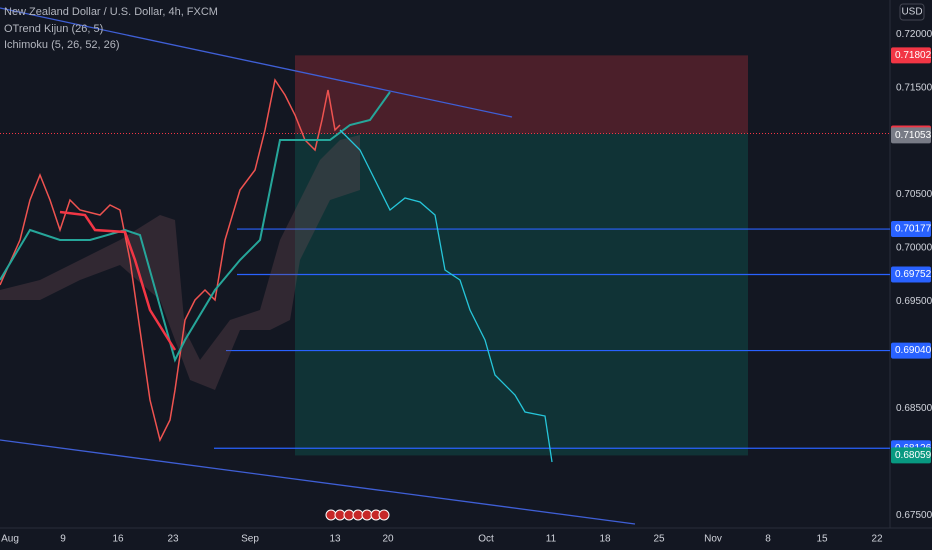 The image size is (932, 550). What do you see at coordinates (914, 34) in the screenshot?
I see `price-tick-label: 0.72000` at bounding box center [914, 34].